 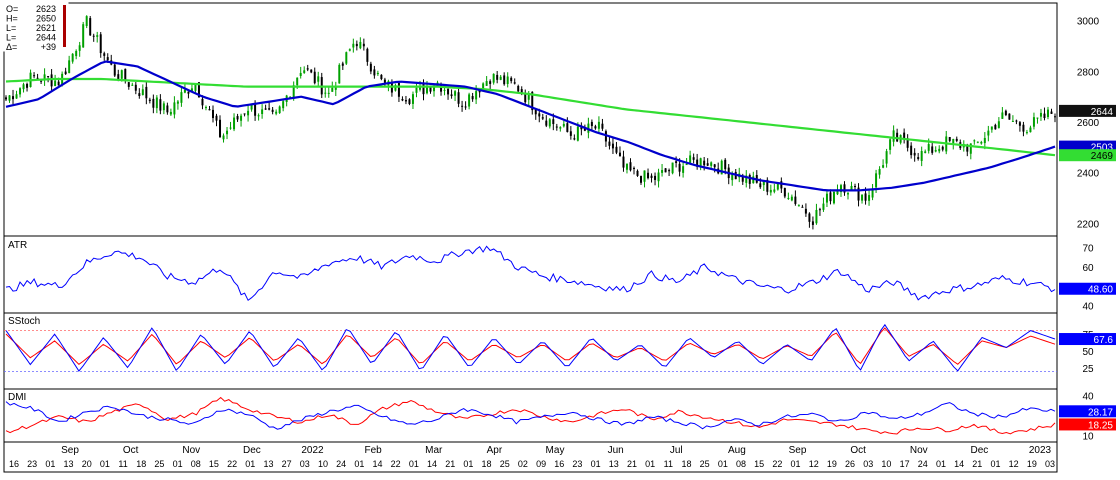 What do you see at coordinates (46, 19) in the screenshot?
I see `ohlc-row-value: 2650` at bounding box center [46, 19].